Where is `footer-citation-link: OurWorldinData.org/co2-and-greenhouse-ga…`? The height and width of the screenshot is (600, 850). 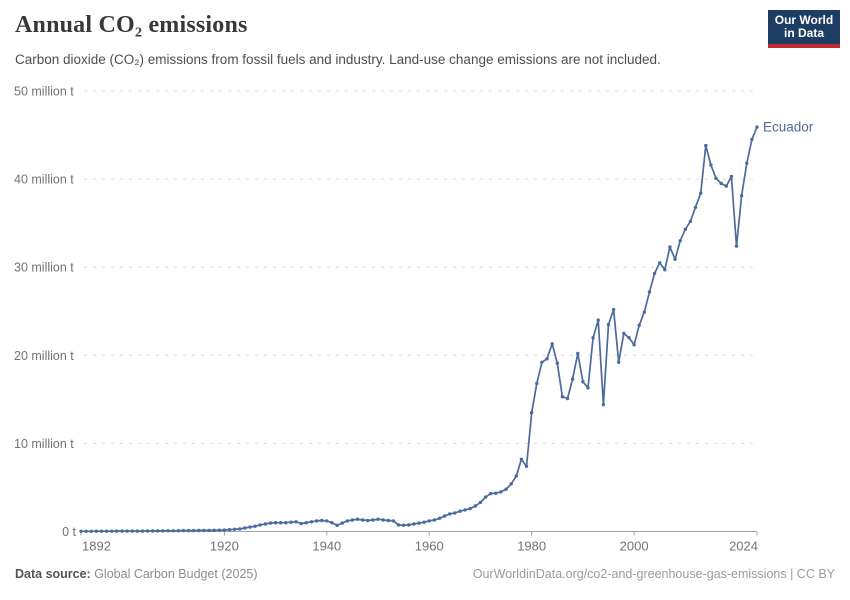 footer-citation-link: OurWorldinData.org/co2-and-greenhouse-ga… is located at coordinates (653, 574).